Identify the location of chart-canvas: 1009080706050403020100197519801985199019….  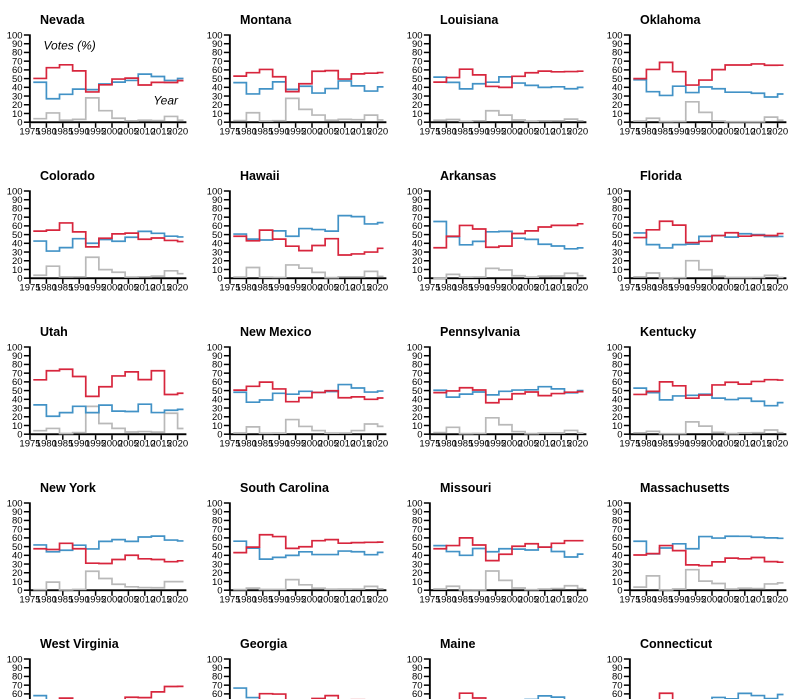
(497, 84).